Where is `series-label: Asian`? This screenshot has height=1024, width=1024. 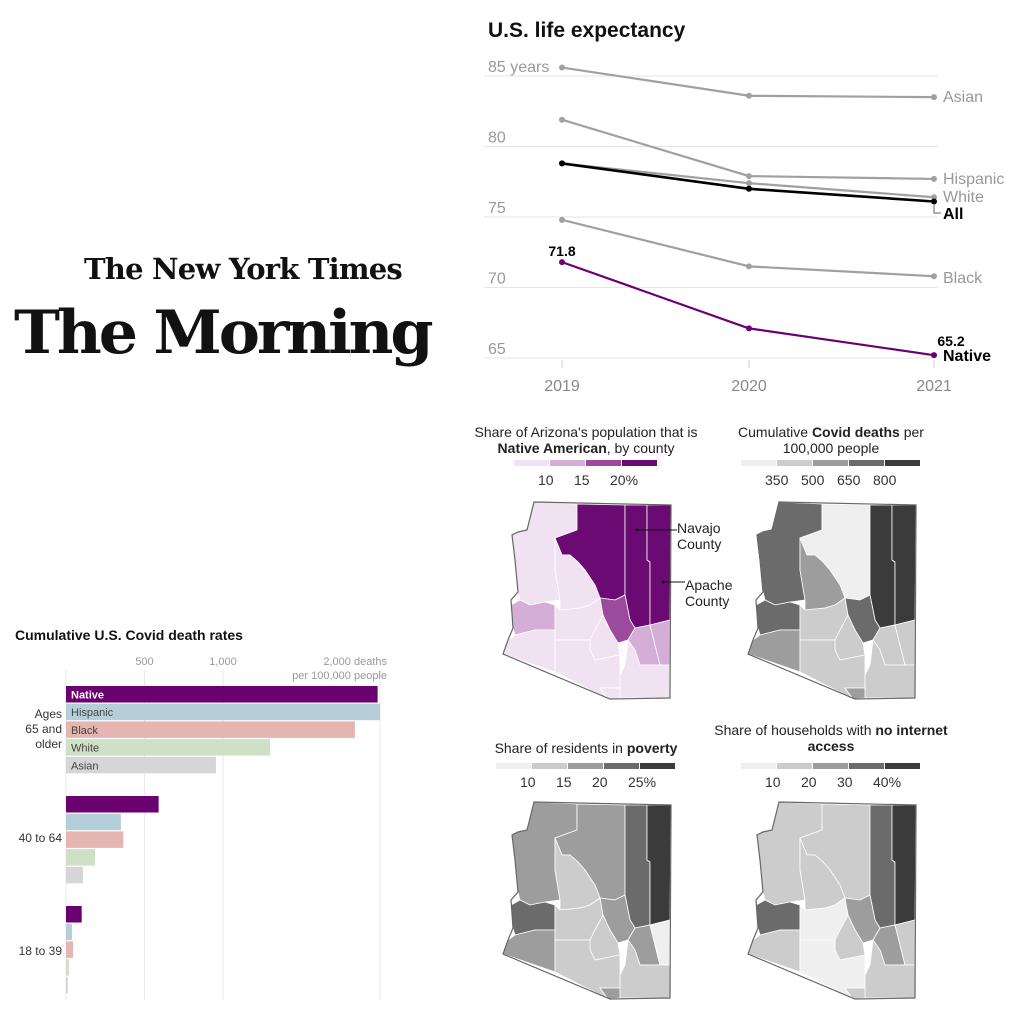 series-label: Asian is located at coordinates (963, 97).